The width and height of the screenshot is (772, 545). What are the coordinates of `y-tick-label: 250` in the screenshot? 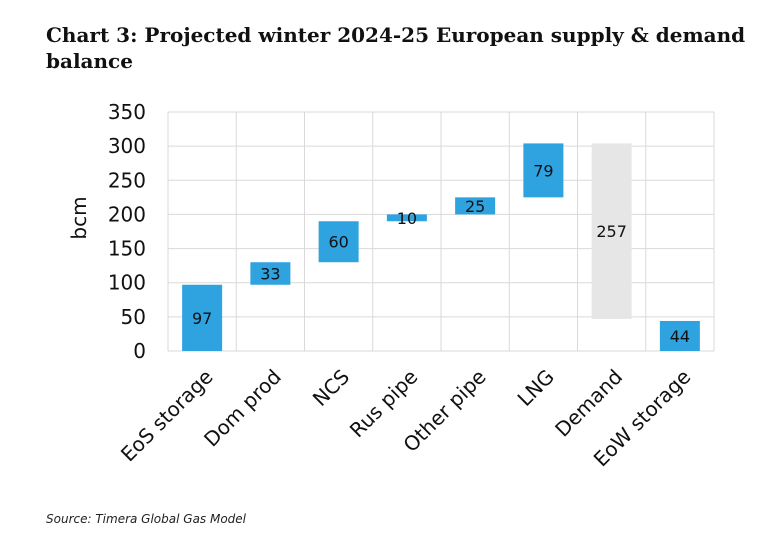 It's located at (127, 180).